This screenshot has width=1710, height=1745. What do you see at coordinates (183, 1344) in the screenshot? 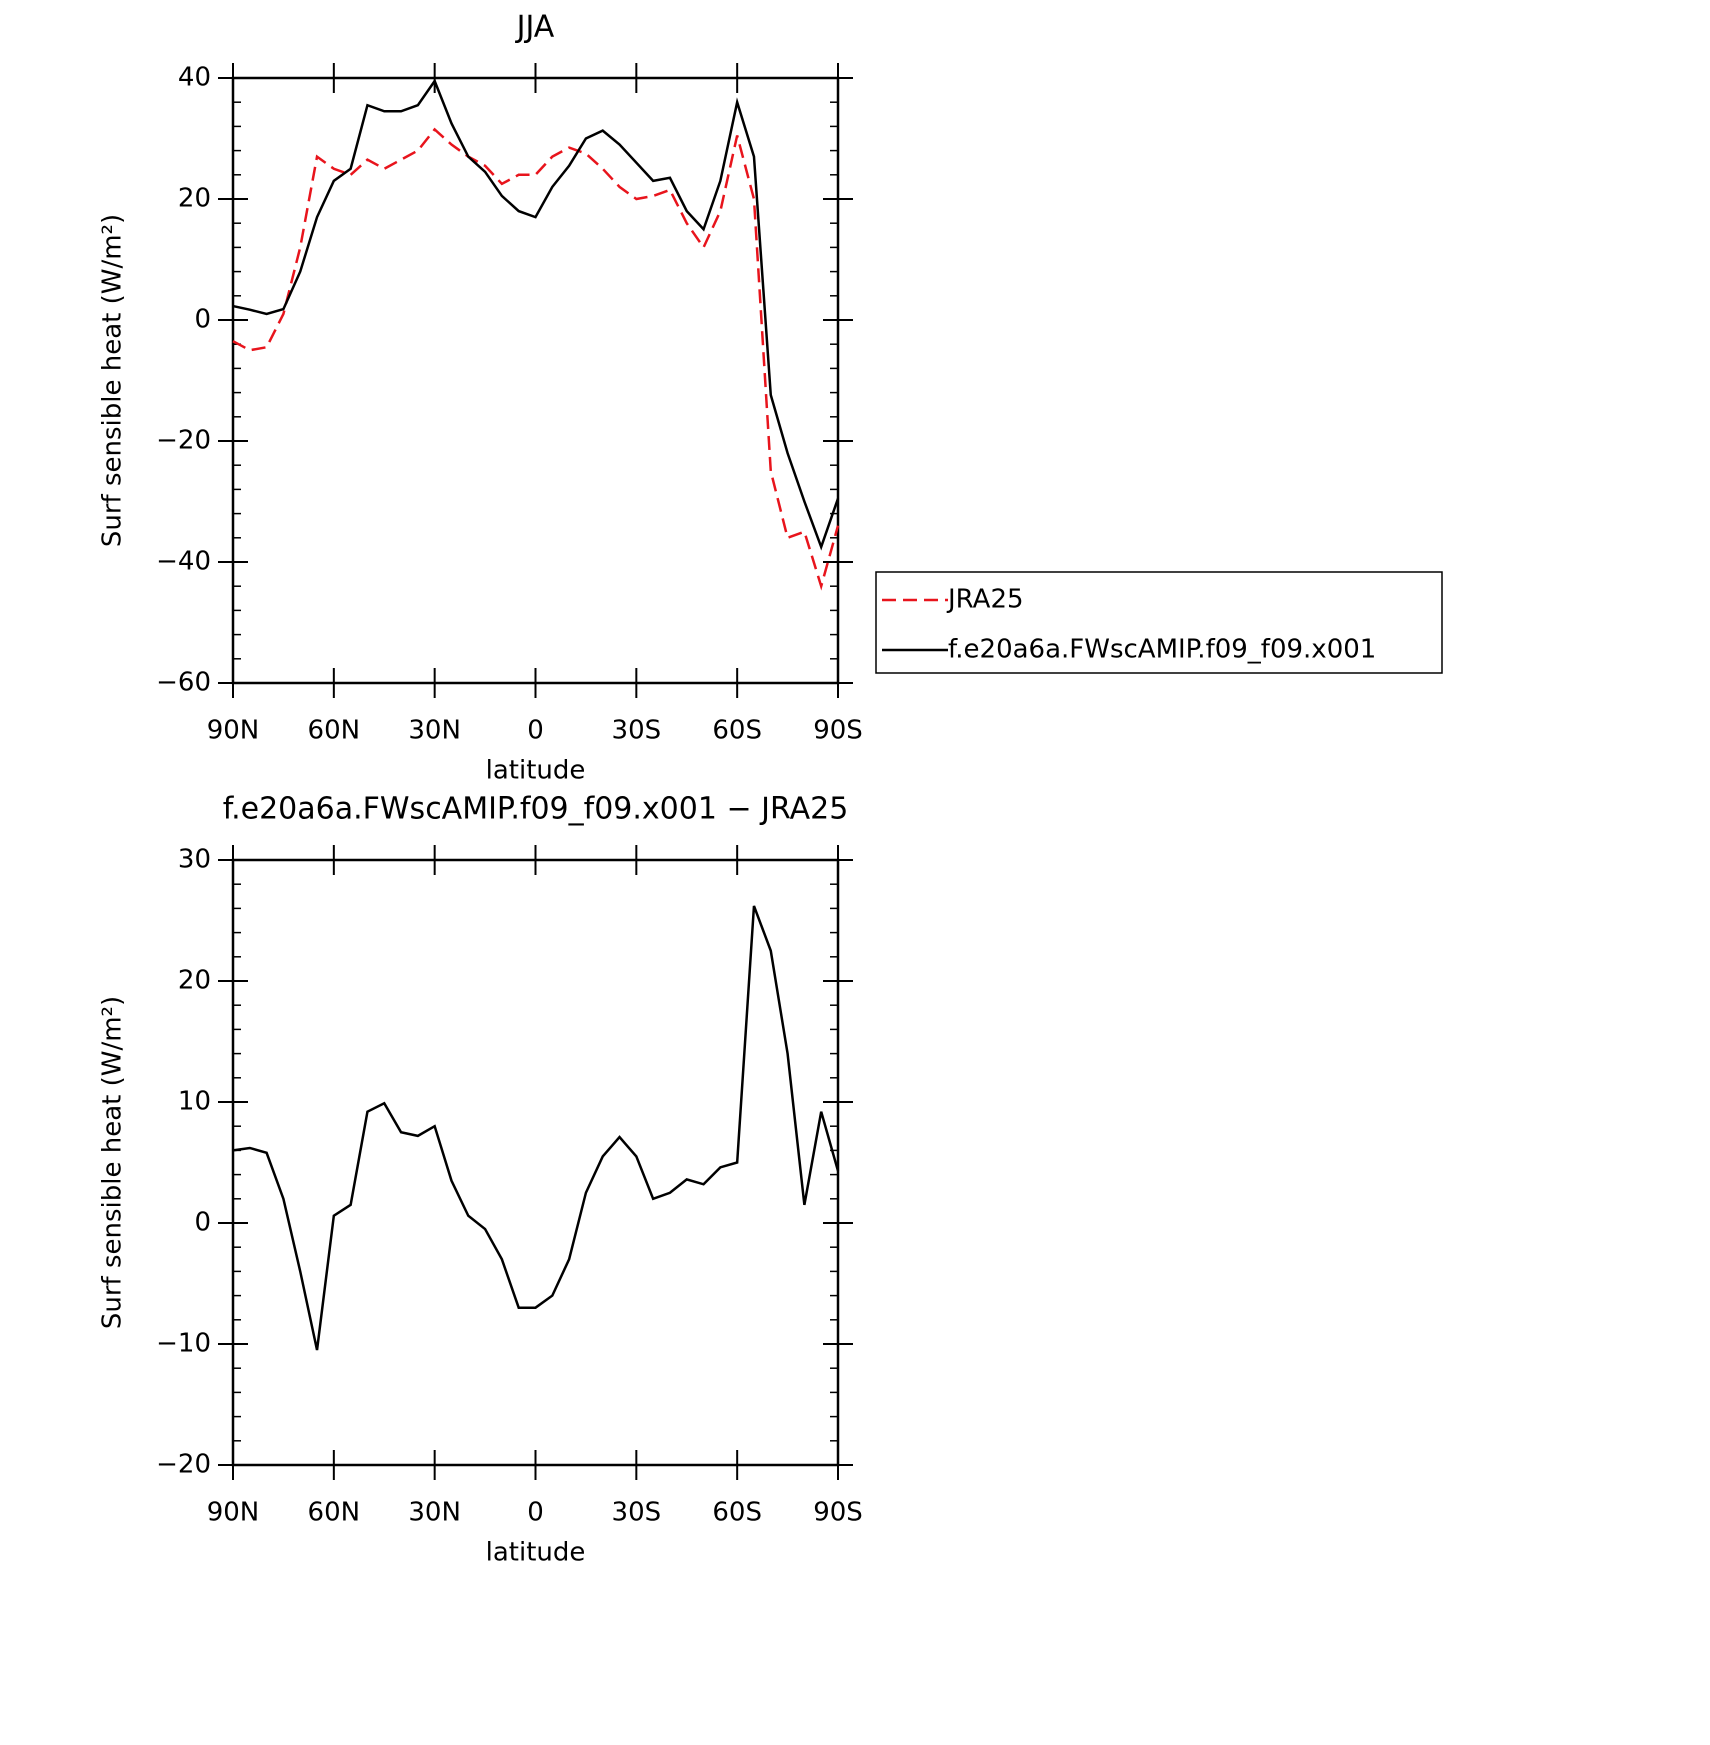
I see `y-tick-label: −10` at bounding box center [183, 1344].